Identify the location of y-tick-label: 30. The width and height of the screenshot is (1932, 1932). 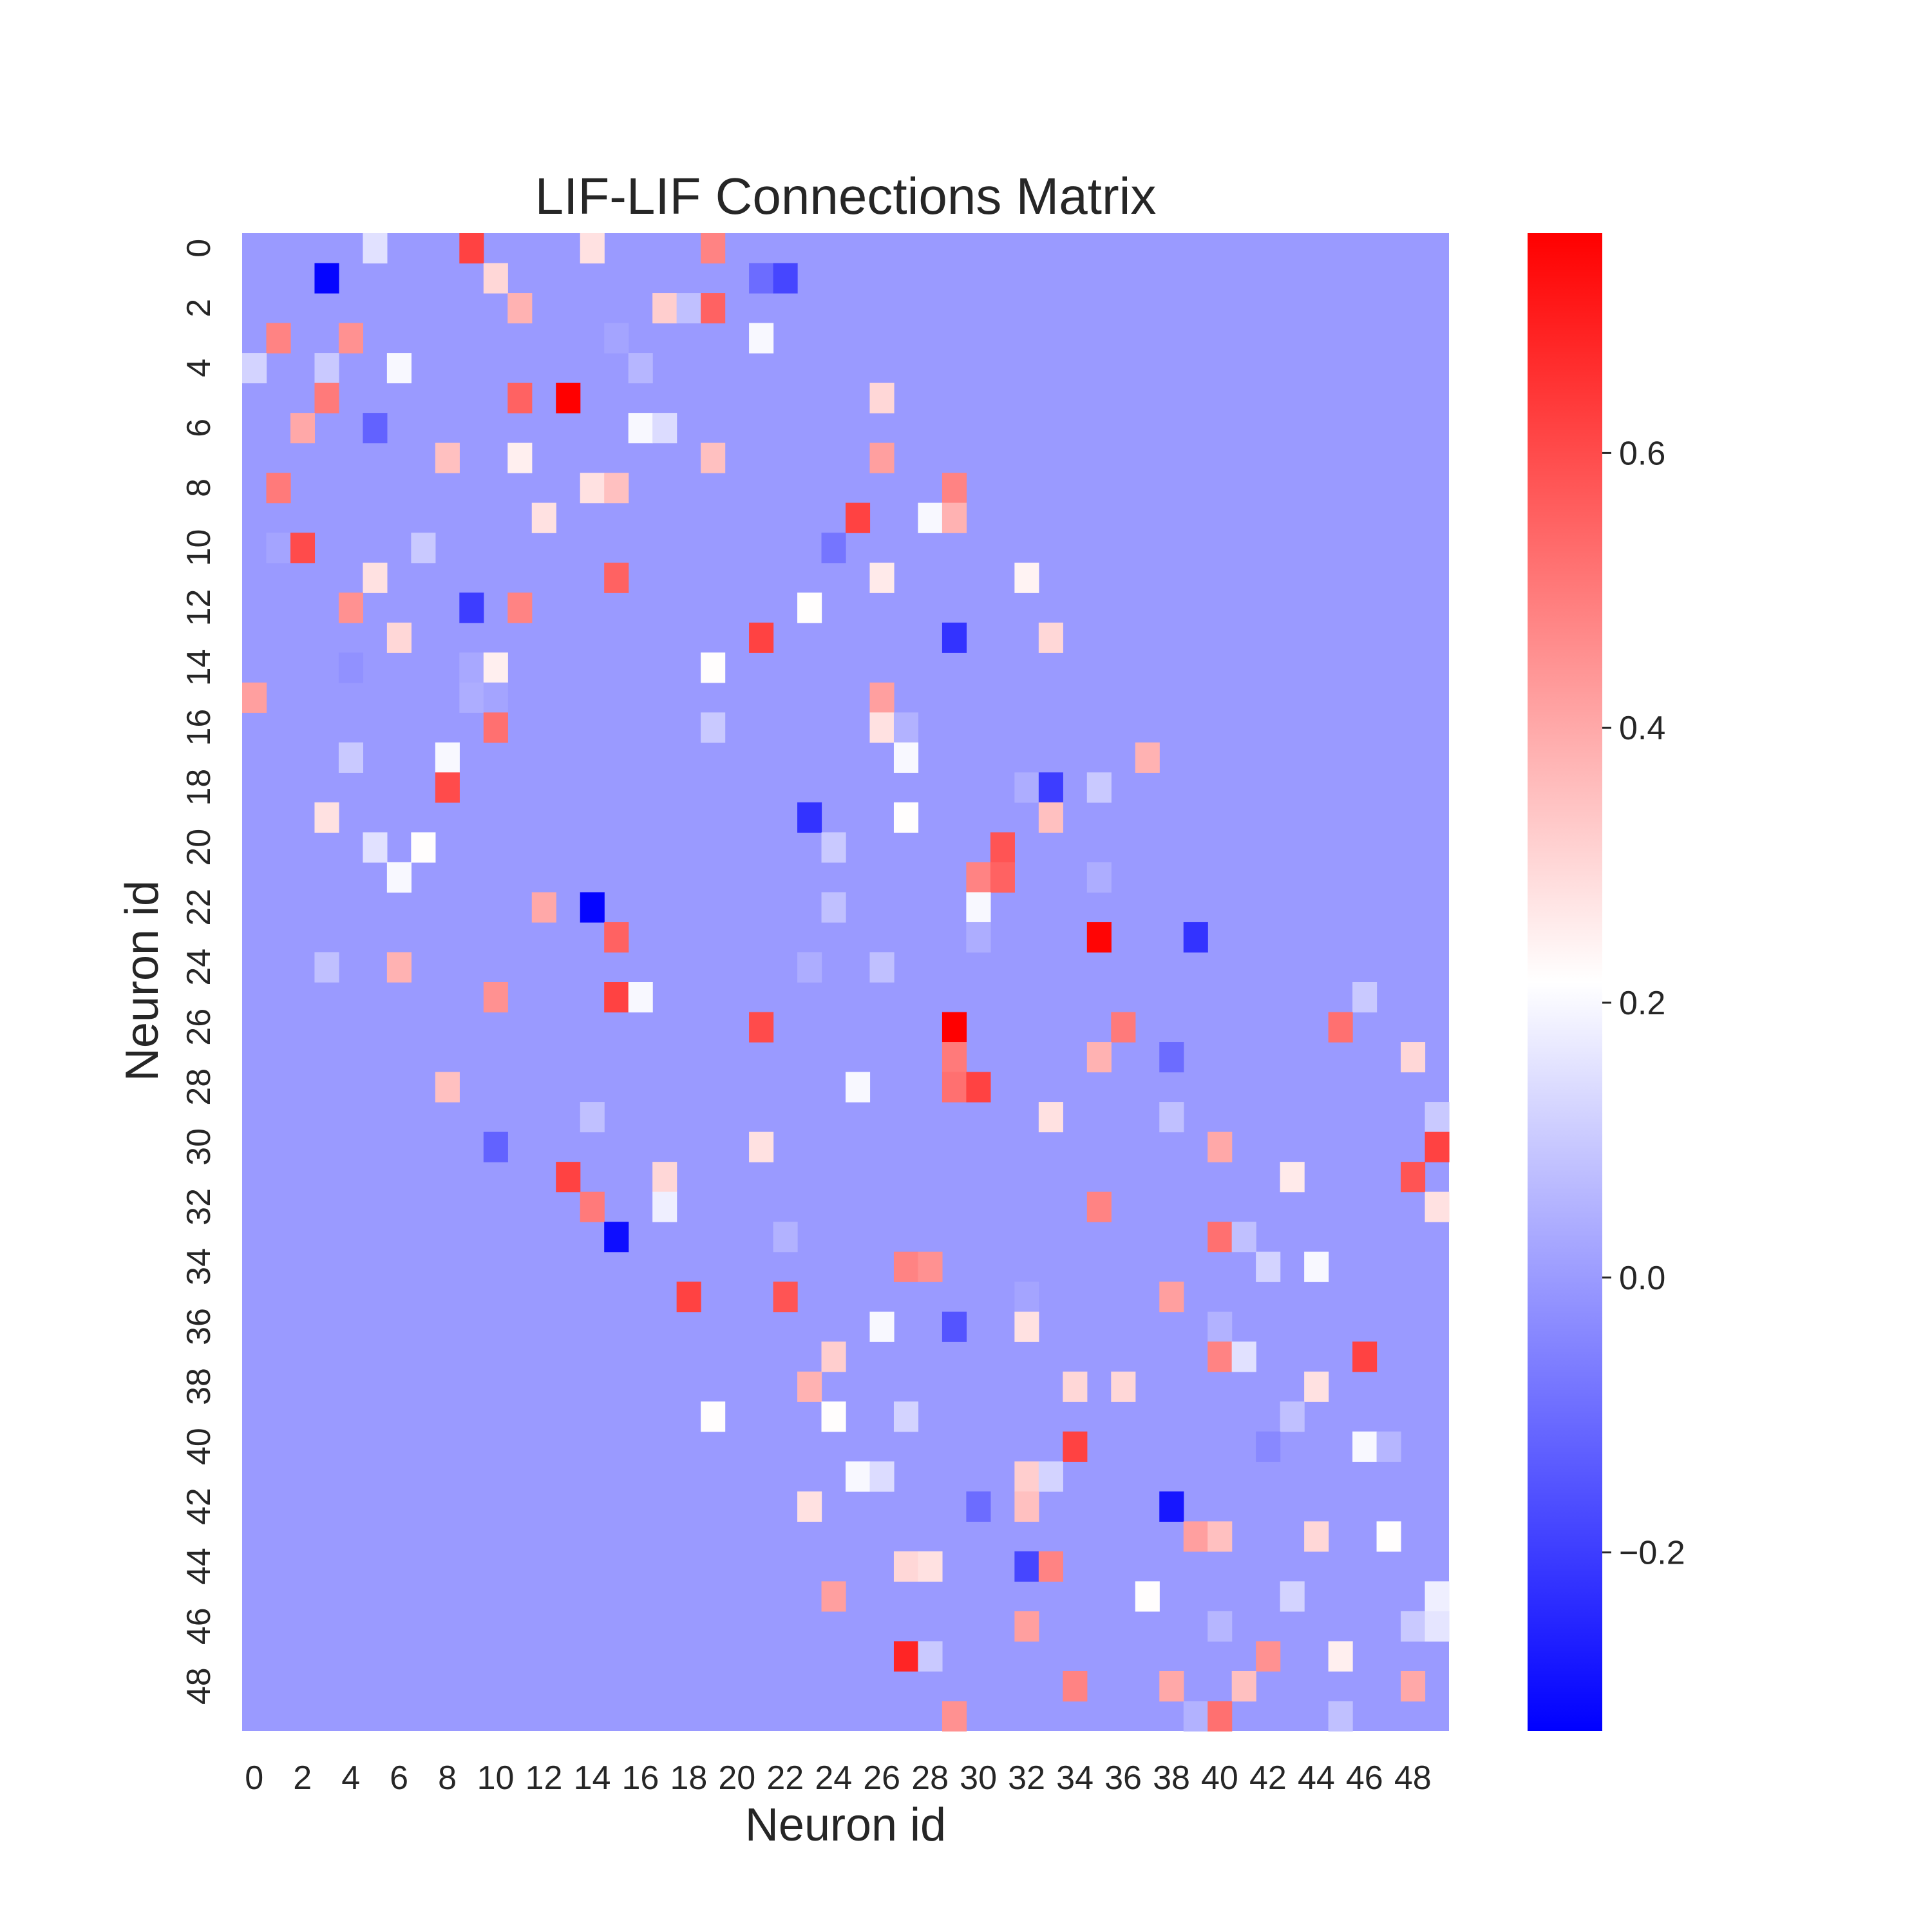
(199, 1147).